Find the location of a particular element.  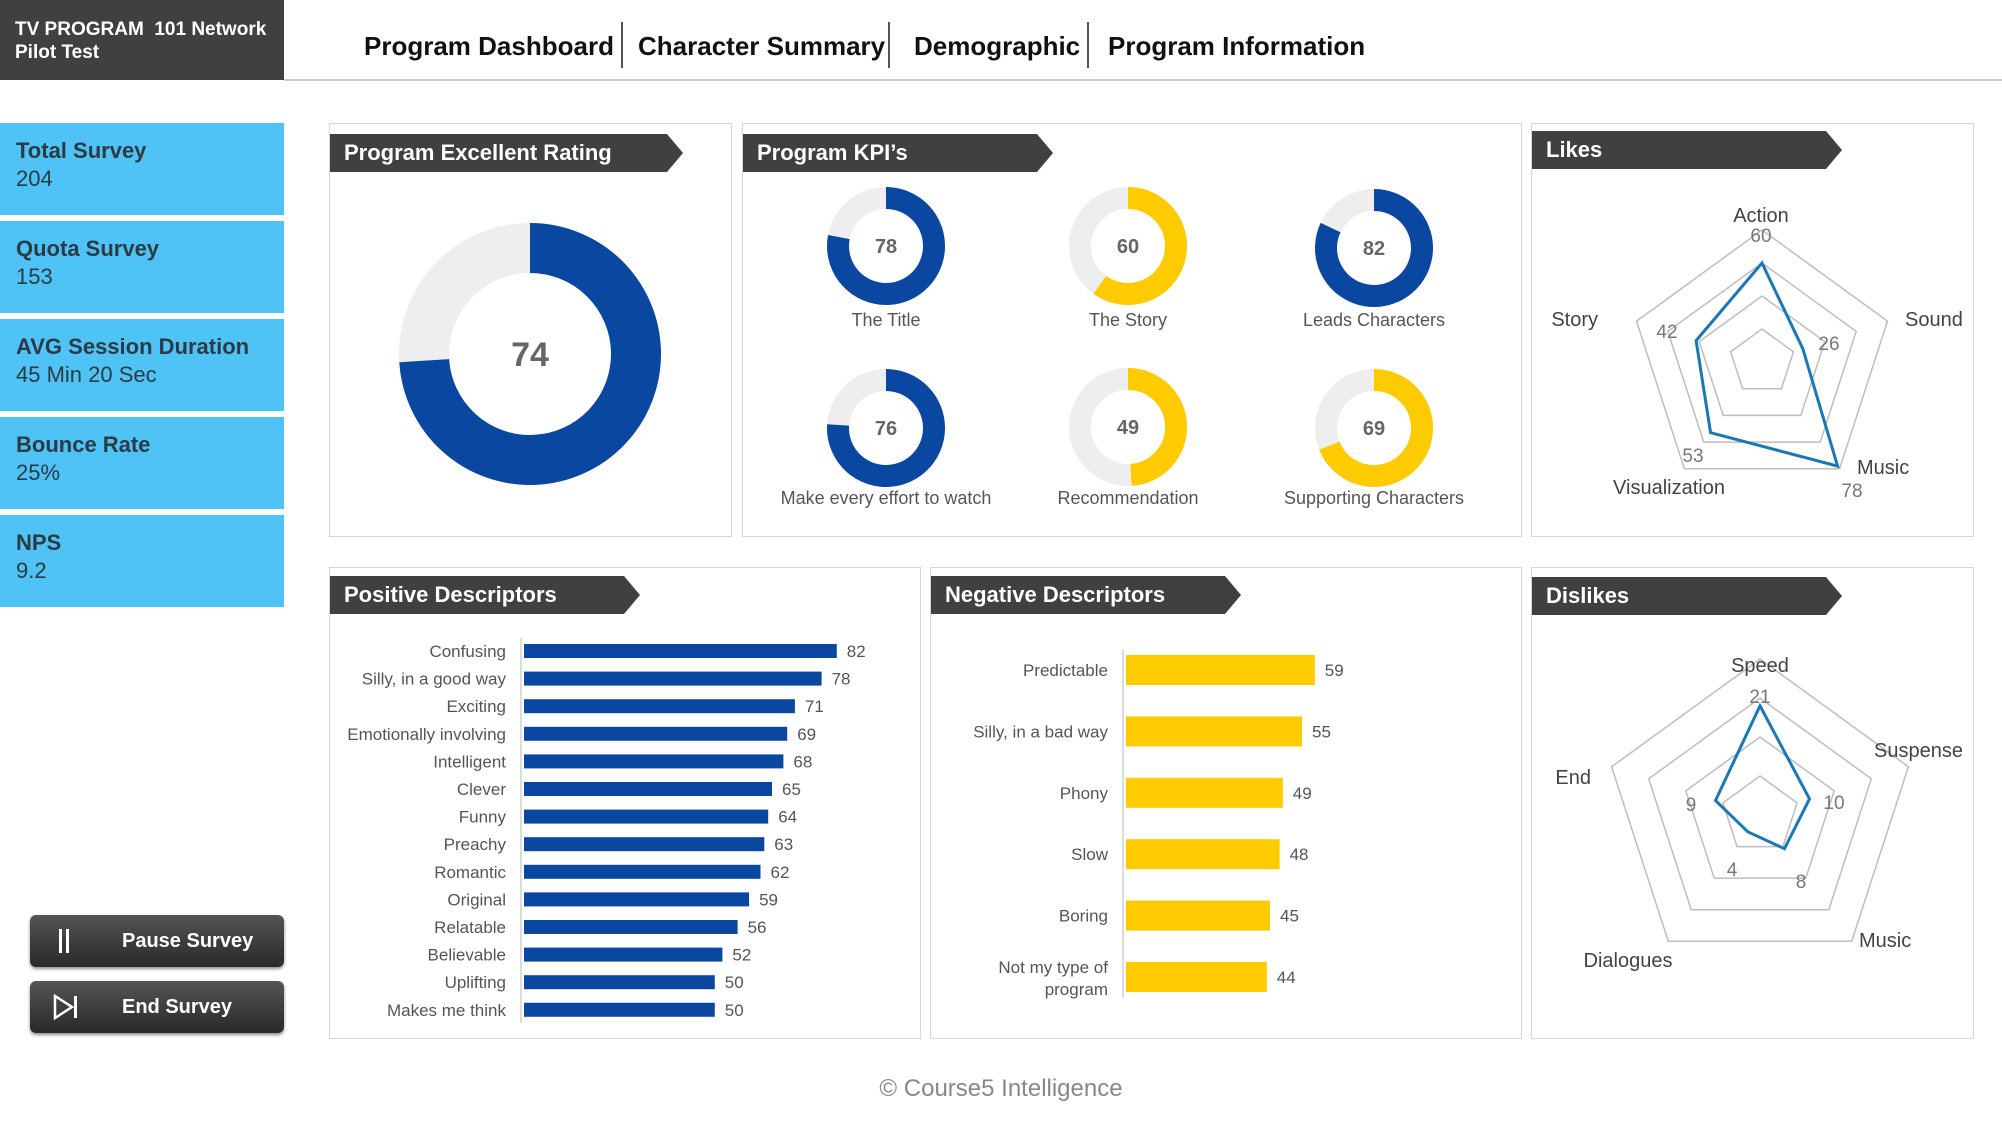

panel-title: Negative Descriptors is located at coordinates (1086, 595).